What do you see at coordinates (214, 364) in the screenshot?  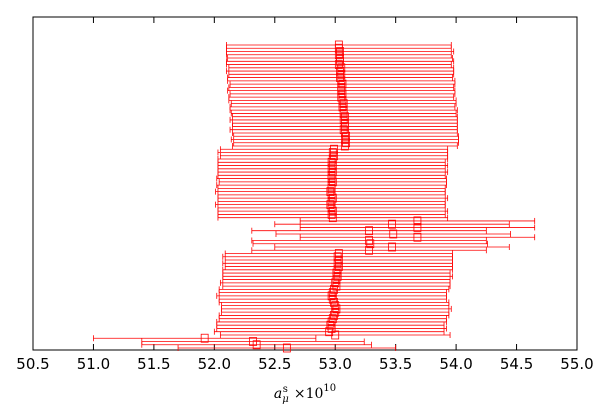 I see `x-tick-label: 52.0` at bounding box center [214, 364].